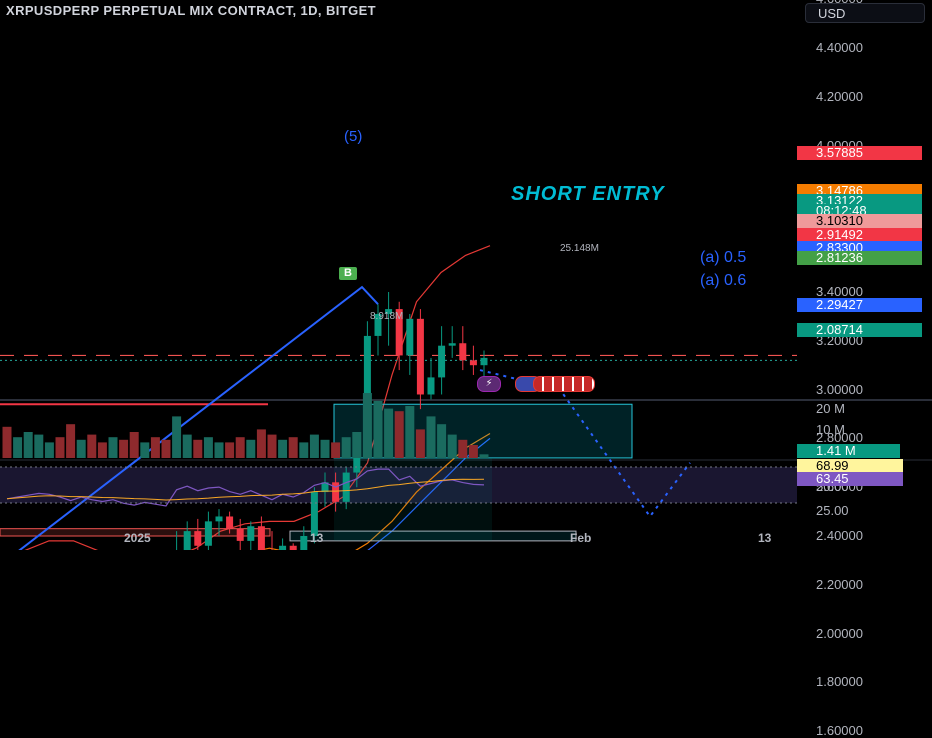  What do you see at coordinates (588, 194) in the screenshot?
I see `short-entry-label: SHORT ENTRY` at bounding box center [588, 194].